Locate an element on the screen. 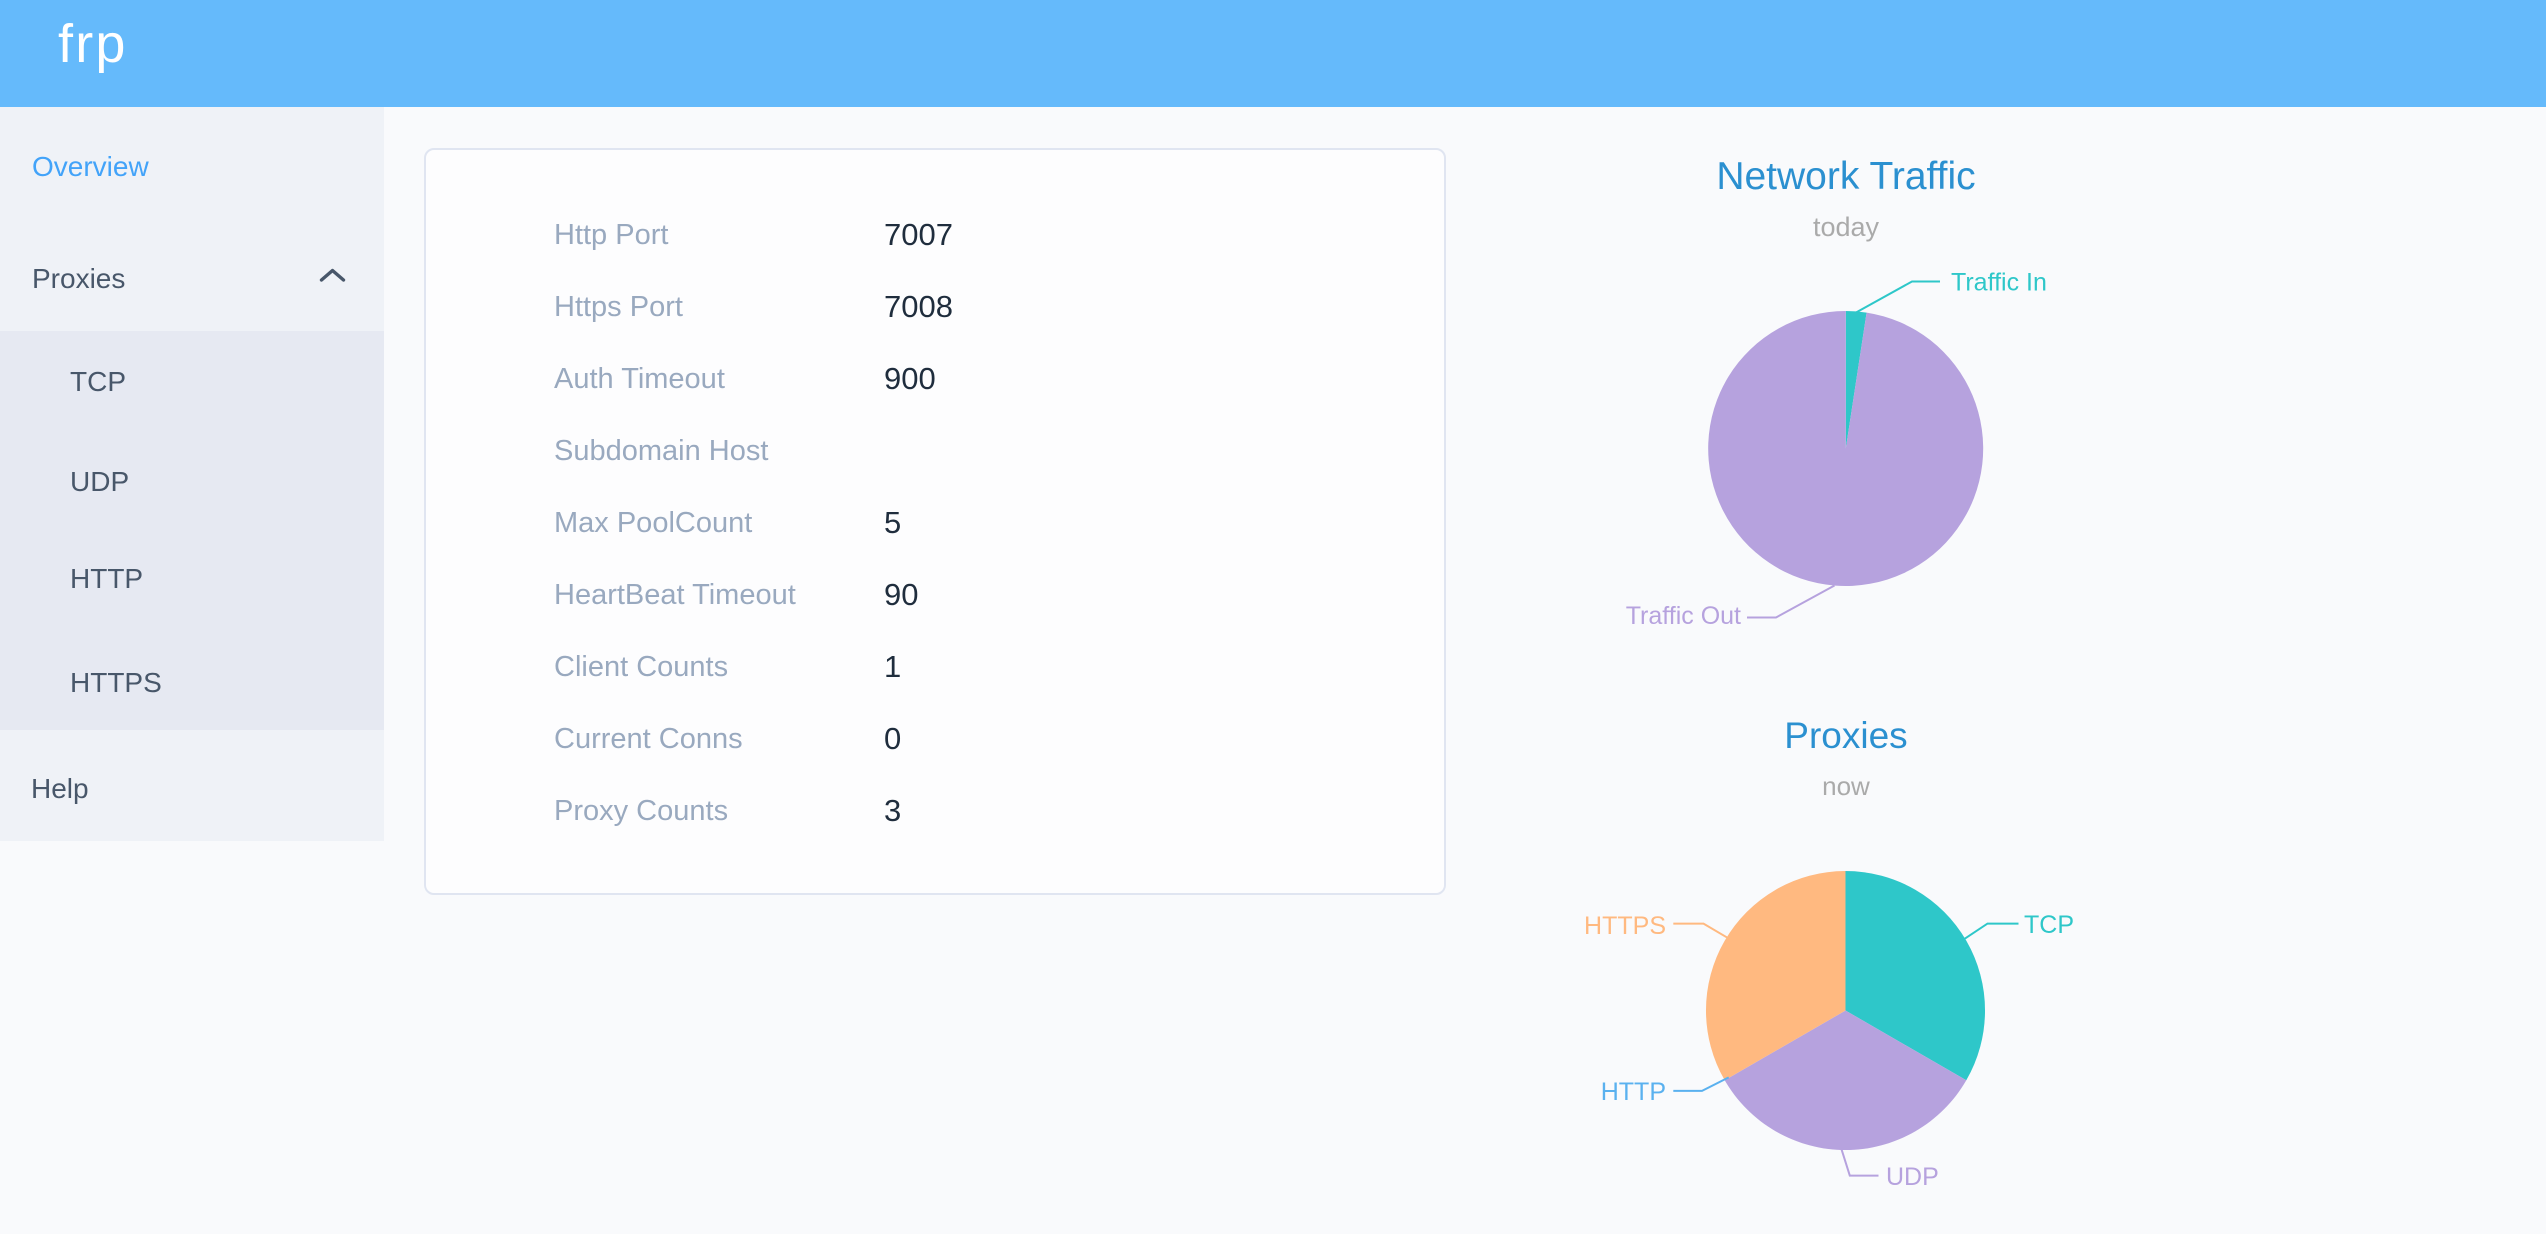 The height and width of the screenshot is (1234, 2546). svg-text: today is located at coordinates (1846, 227).